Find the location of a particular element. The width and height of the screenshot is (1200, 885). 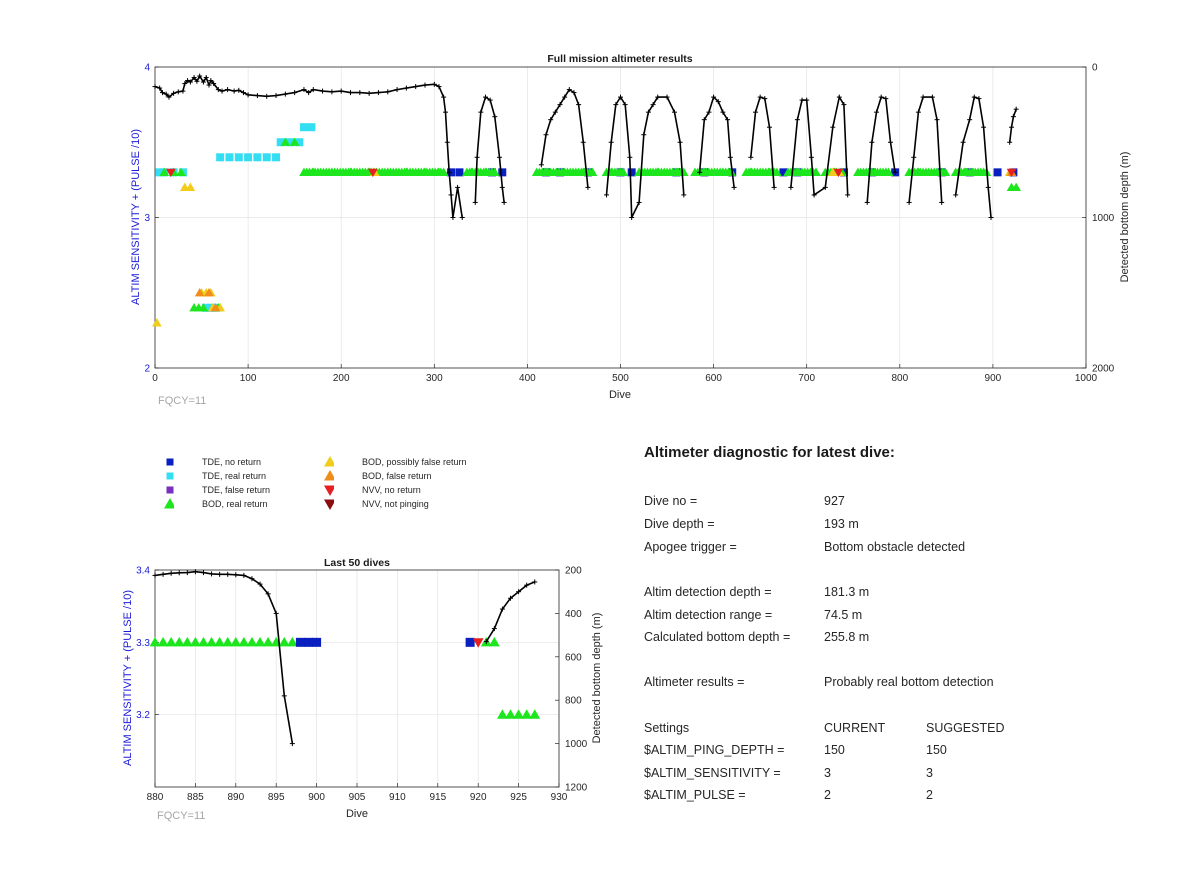

diagnostic-key: Altim detection range = is located at coordinates (708, 615).